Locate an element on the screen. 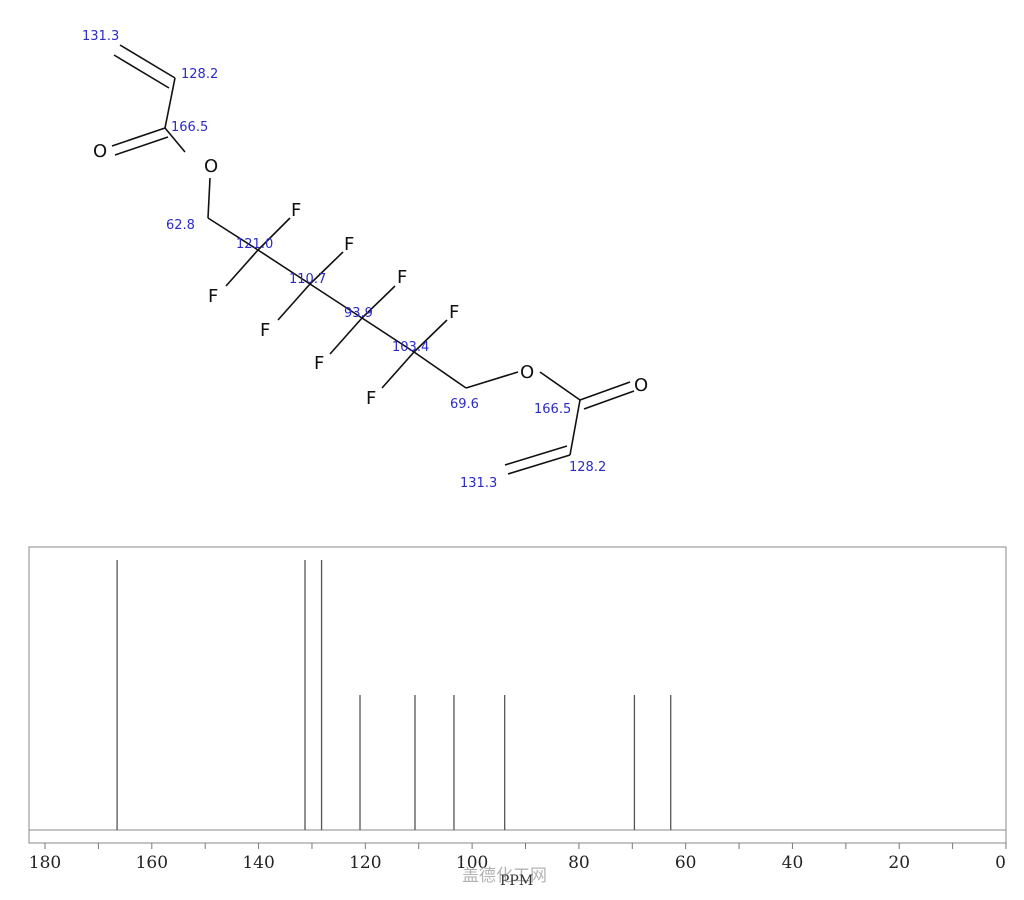 This screenshot has height=900, width=1024. x-axis-title: PPM is located at coordinates (516, 881).